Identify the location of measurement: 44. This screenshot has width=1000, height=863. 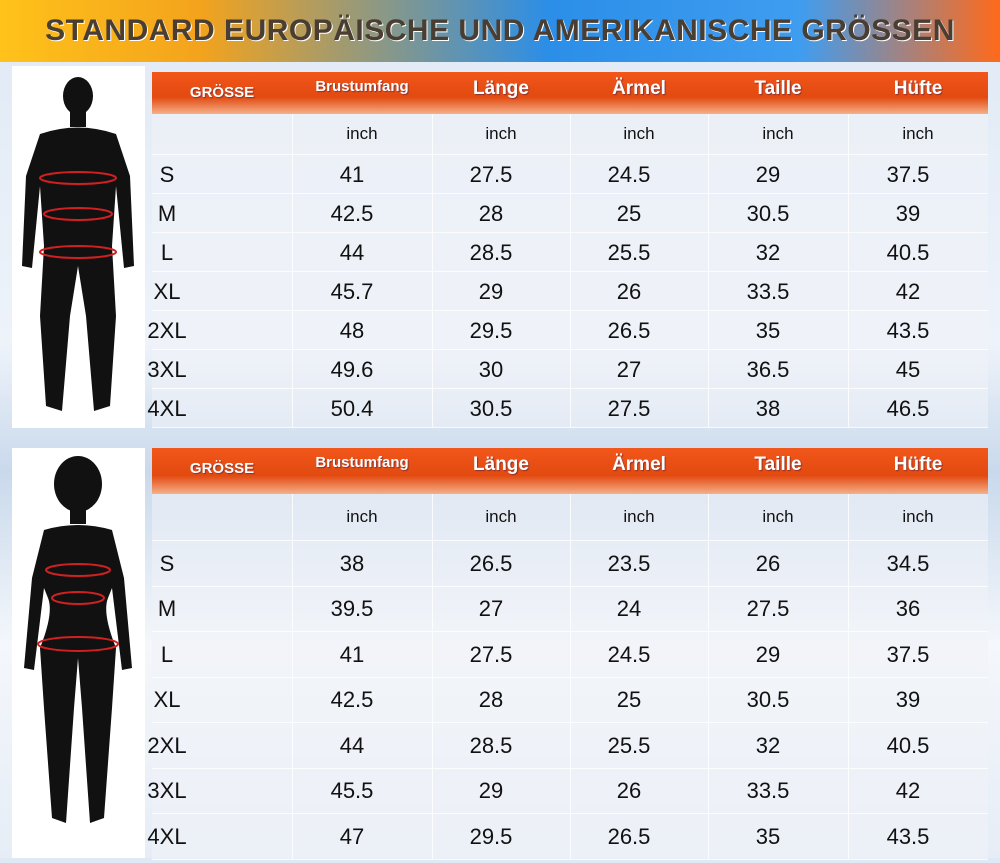
(352, 745).